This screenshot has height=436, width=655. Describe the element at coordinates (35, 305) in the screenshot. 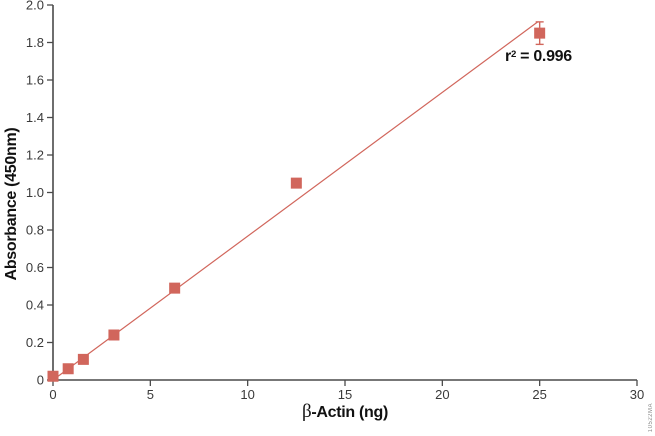

I see `y-tick-label: 0.4` at that location.